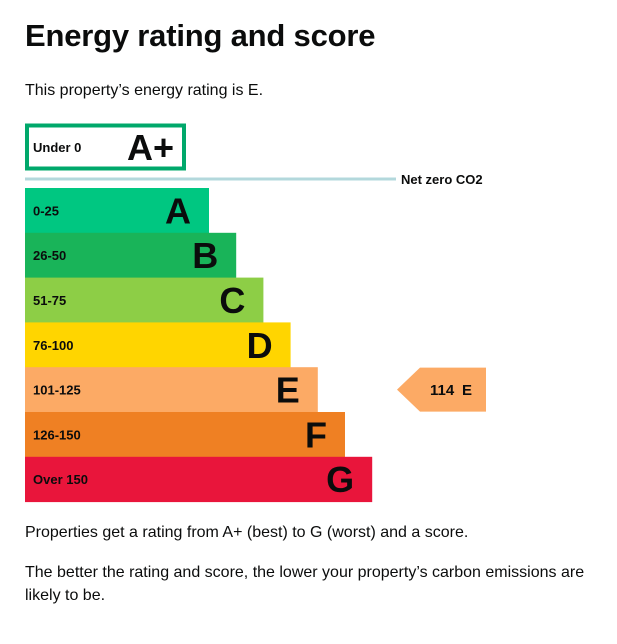  Describe the element at coordinates (158, 345) in the screenshot. I see `band-d-bar` at that location.